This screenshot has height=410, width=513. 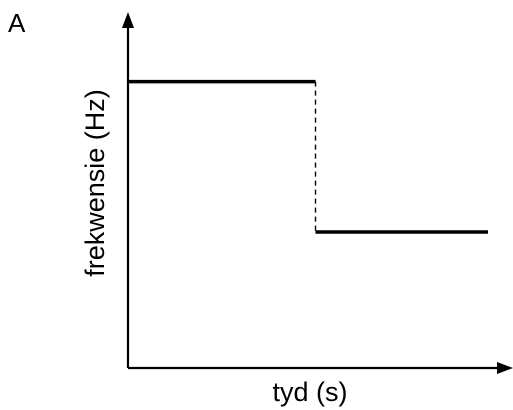 I want to click on x-axis-arrow-icon, so click(x=505, y=368).